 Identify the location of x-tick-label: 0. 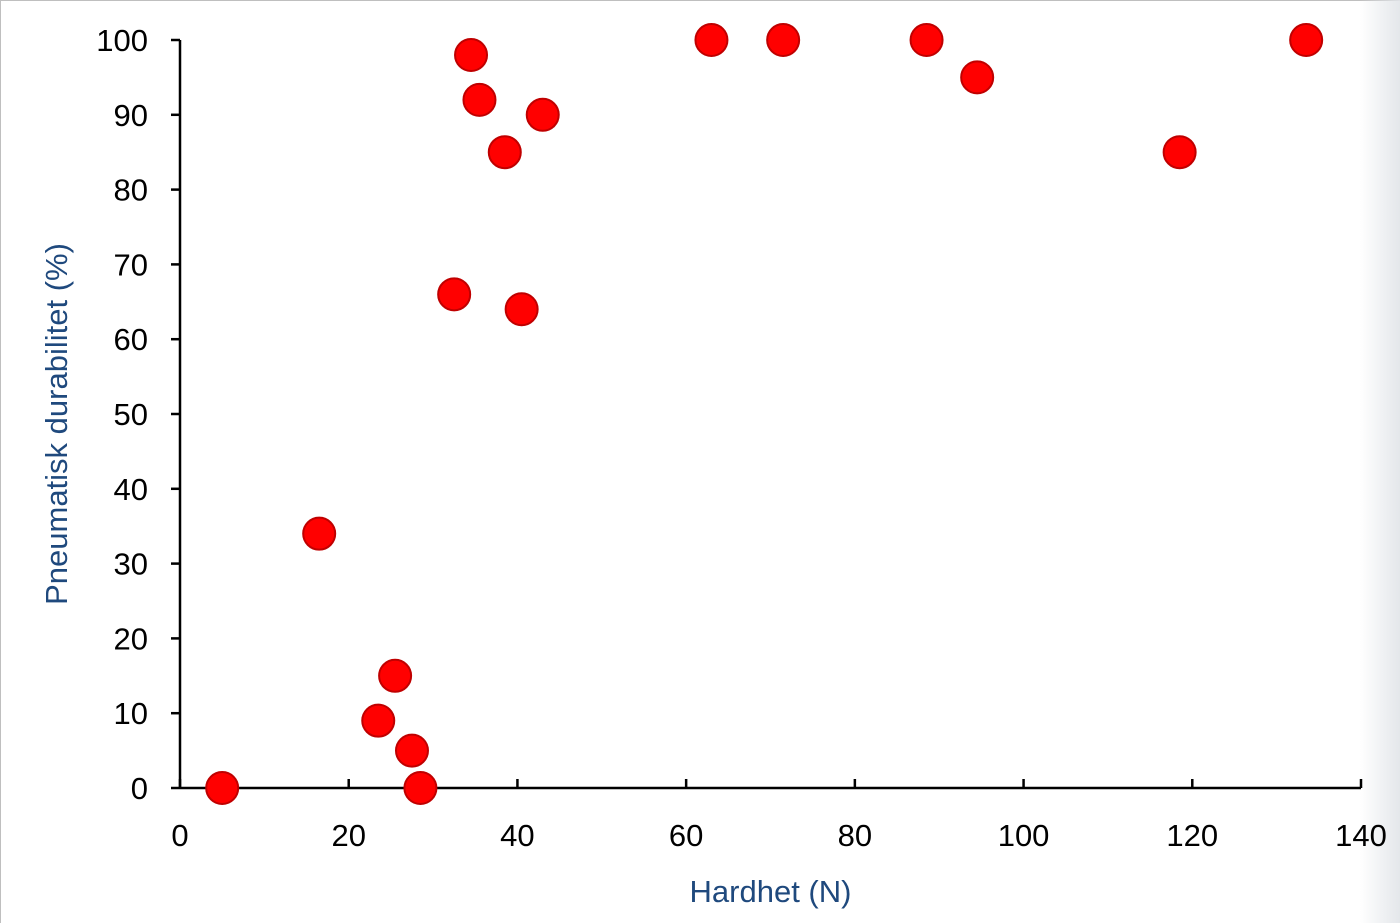
(179, 835).